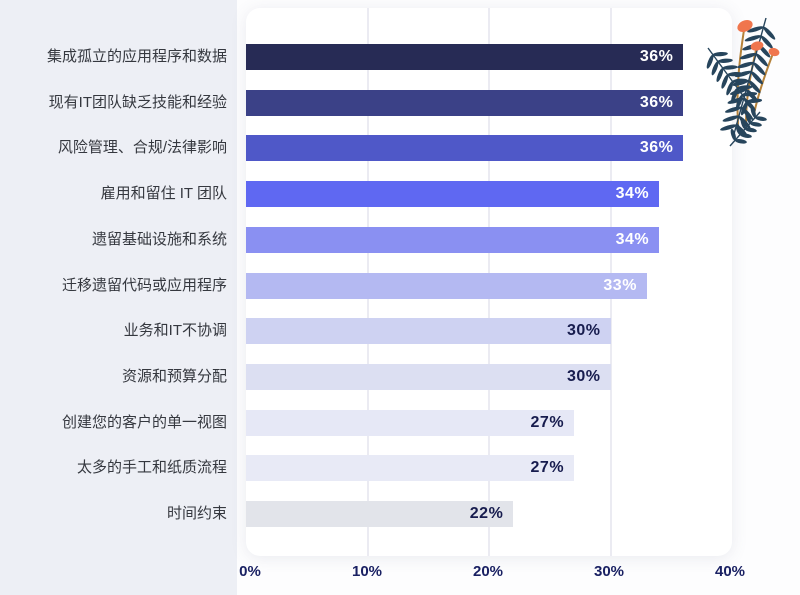 The image size is (800, 595). What do you see at coordinates (174, 376) in the screenshot?
I see `category-label: 资源和预算分配` at bounding box center [174, 376].